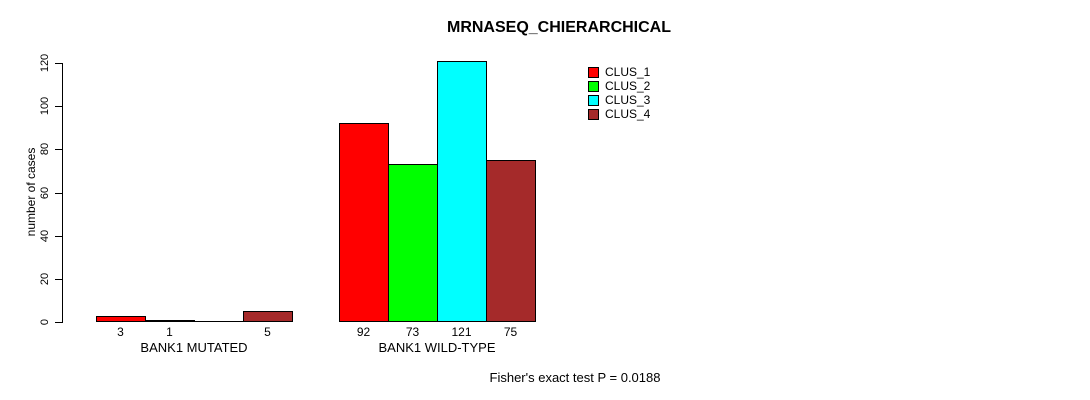 Image resolution: width=1090 pixels, height=400 pixels. I want to click on y-tick-label: 60, so click(45, 193).